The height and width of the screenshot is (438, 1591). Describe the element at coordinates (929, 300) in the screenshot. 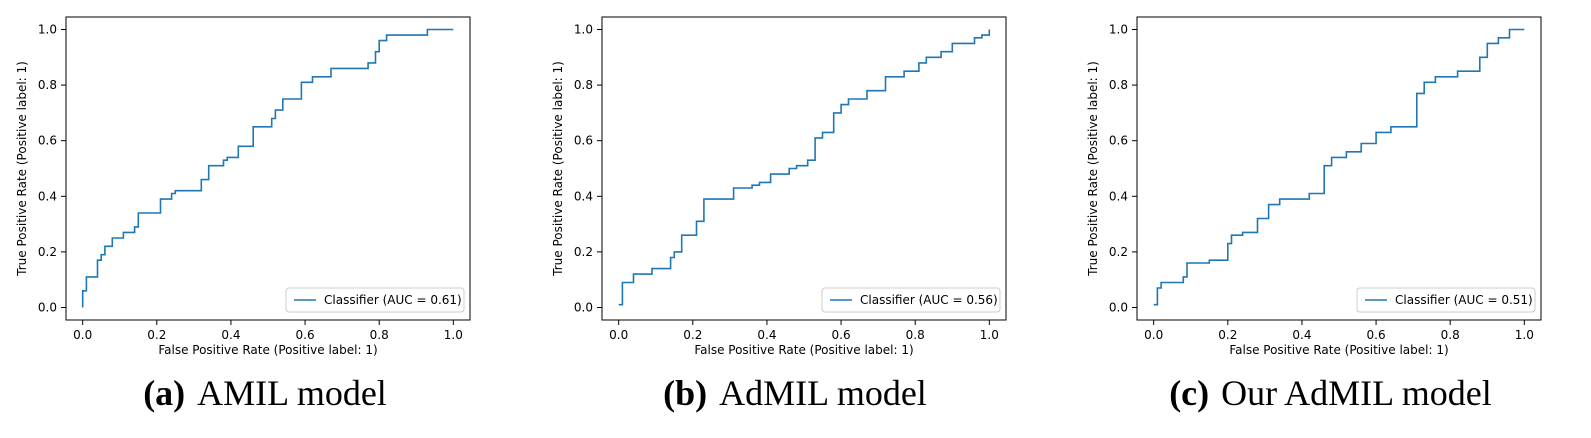

I see `legend-label: Classifier (AUC = 0.56)` at that location.